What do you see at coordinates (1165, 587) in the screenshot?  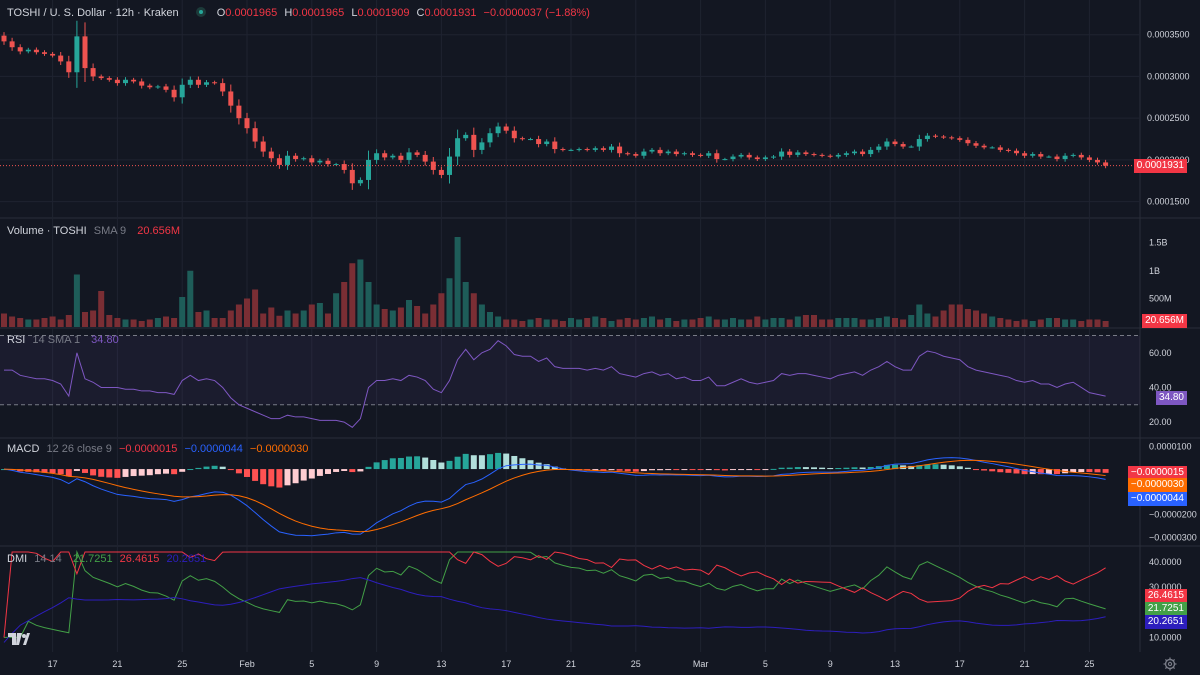 I see `dmi-tick-label: 30.0000` at bounding box center [1165, 587].